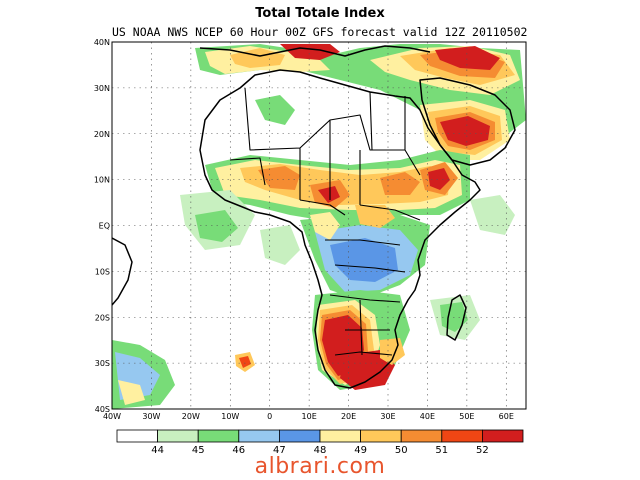 This screenshot has width=640, height=480. Describe the element at coordinates (102, 271) in the screenshot. I see `latitude-label: 10S` at that location.